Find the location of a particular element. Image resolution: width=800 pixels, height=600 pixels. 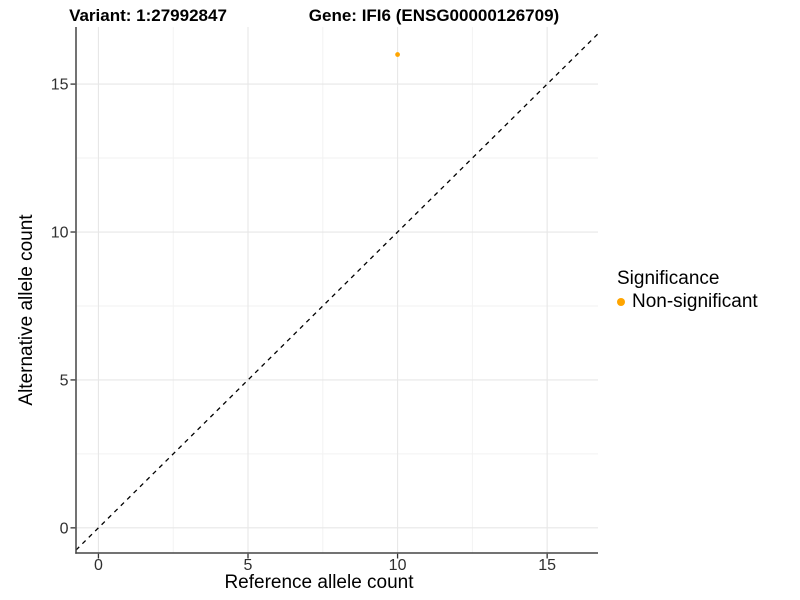

x-tick-label: 5 is located at coordinates (248, 565).